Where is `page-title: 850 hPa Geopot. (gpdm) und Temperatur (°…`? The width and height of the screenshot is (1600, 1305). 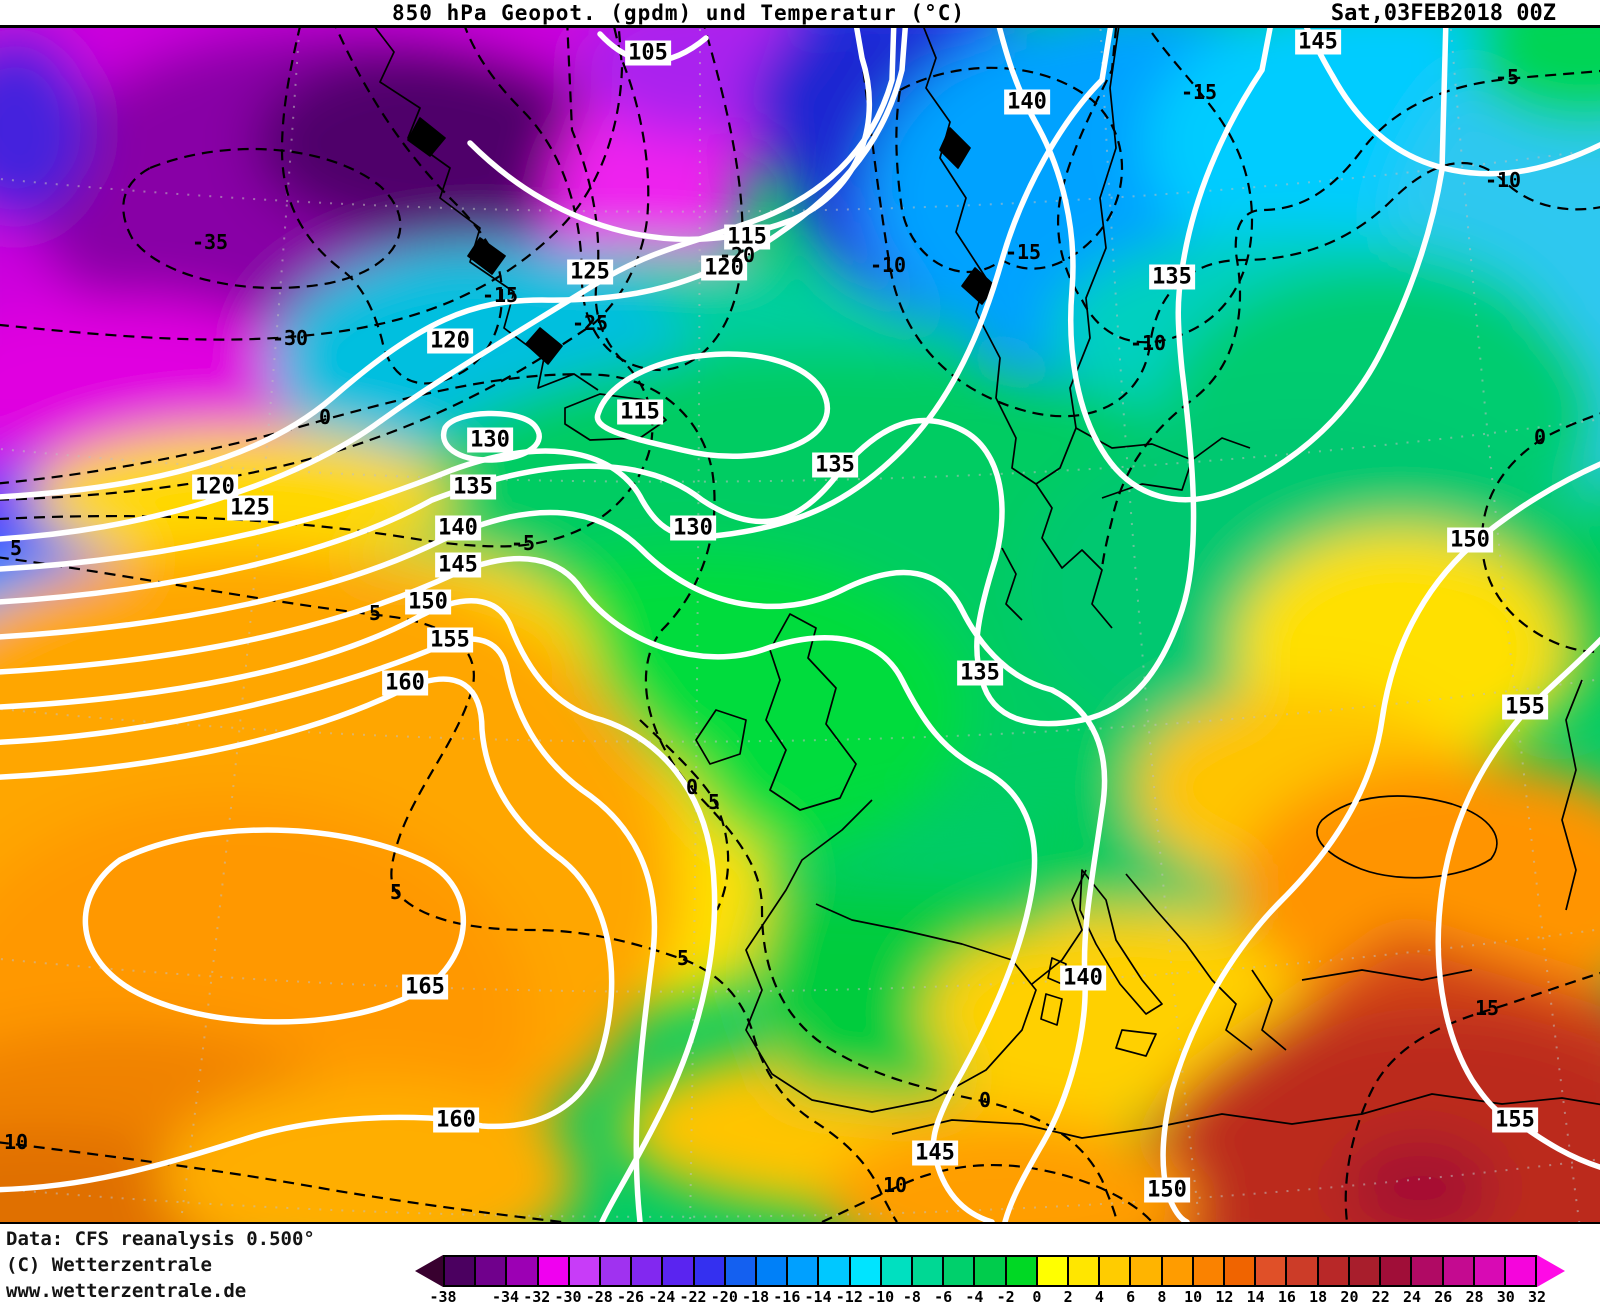
page-title: 850 hPa Geopot. (gpdm) und Temperatur (°… is located at coordinates (679, 13).